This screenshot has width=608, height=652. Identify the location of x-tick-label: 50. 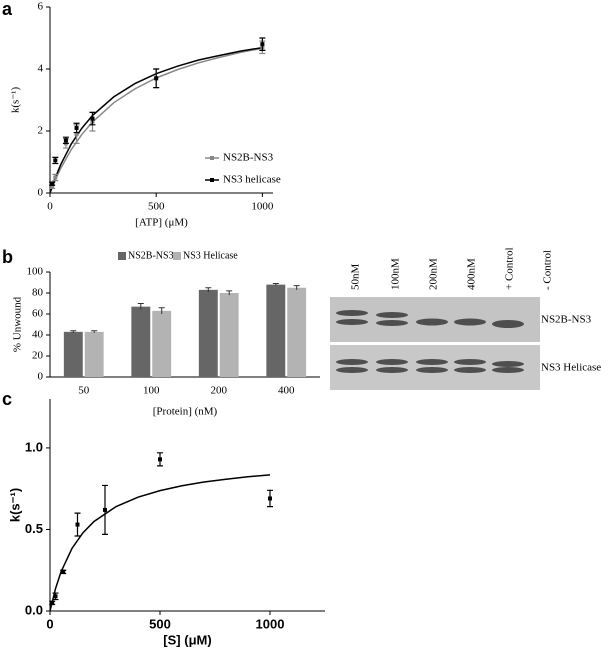
(84, 391).